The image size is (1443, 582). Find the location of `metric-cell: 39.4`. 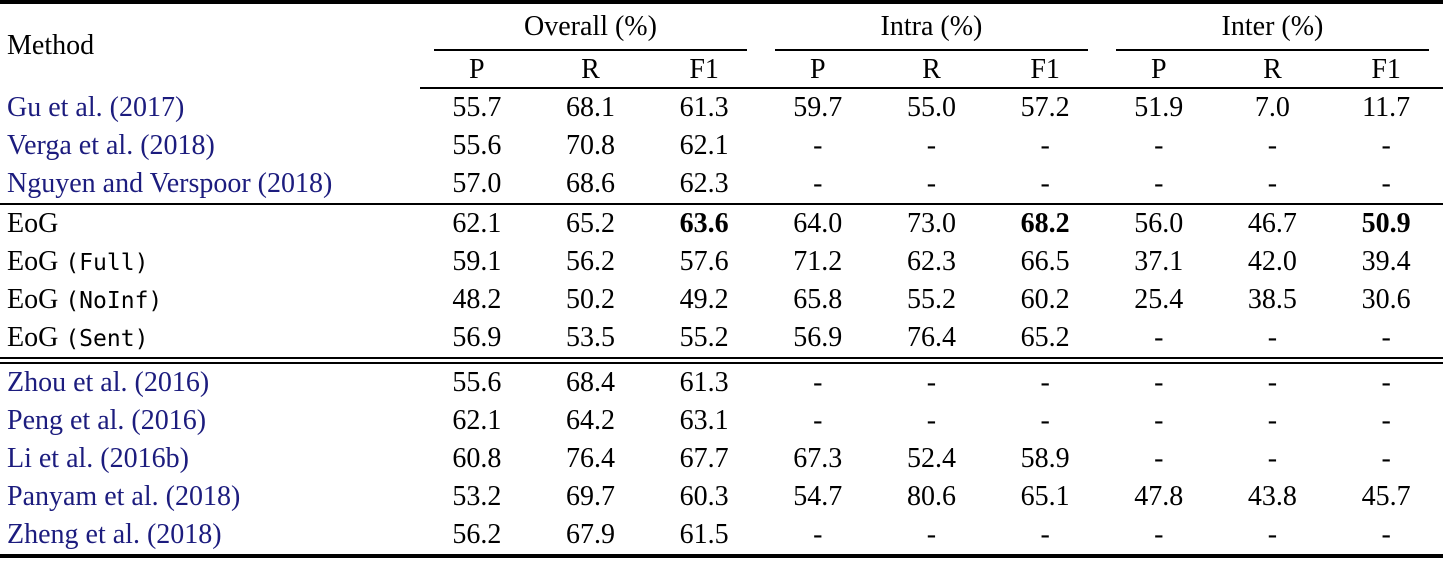

metric-cell: 39.4 is located at coordinates (1386, 261).